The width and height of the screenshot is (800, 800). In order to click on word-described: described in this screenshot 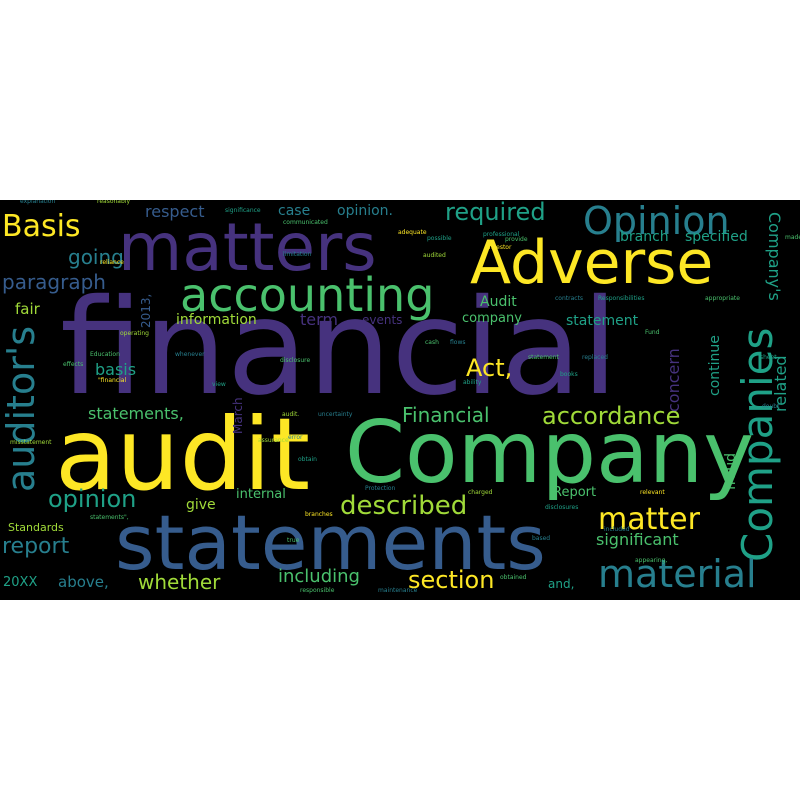, I will do `click(404, 506)`.